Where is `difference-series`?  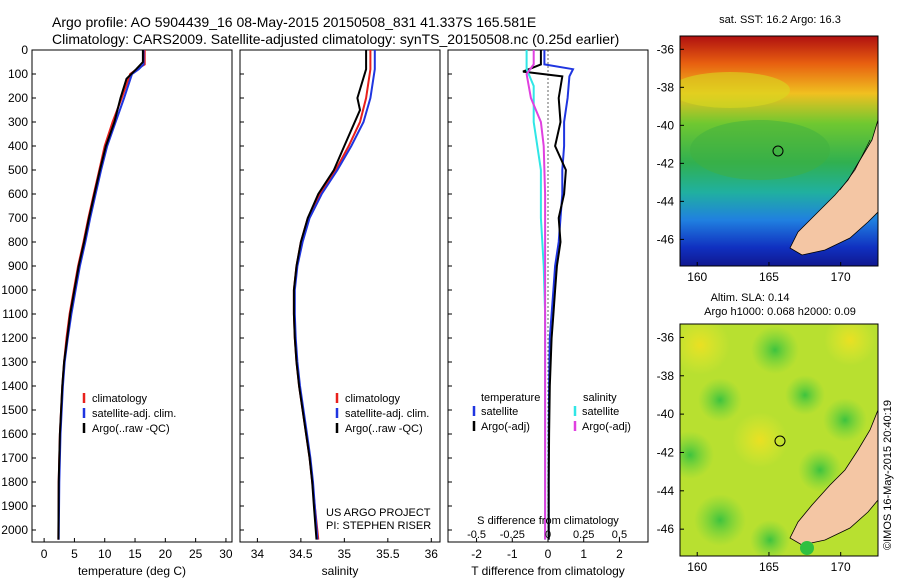 difference-series is located at coordinates (548, 296).